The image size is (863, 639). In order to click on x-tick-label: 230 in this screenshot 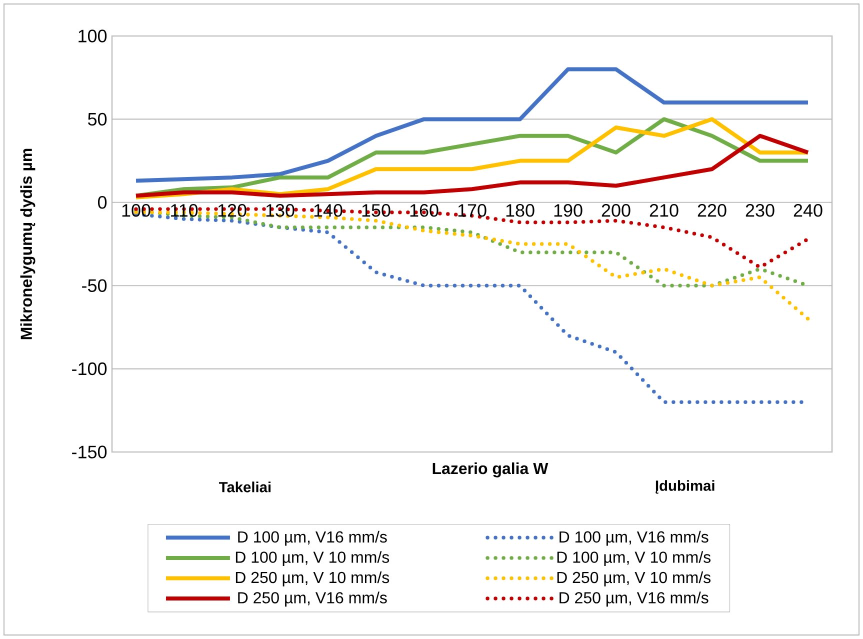, I will do `click(760, 210)`.